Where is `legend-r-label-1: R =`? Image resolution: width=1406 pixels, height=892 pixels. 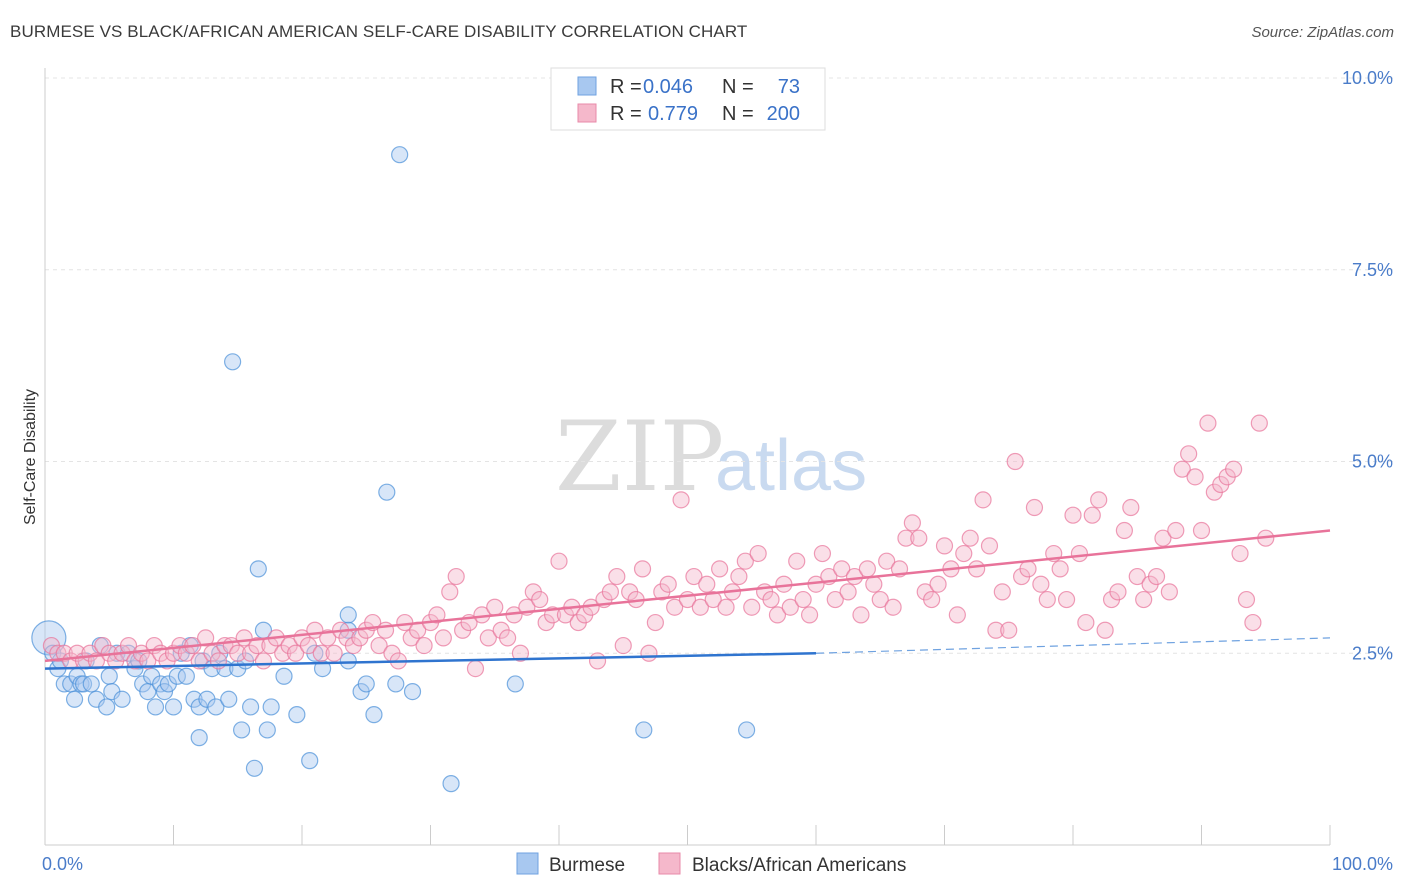
legend-r-label-1: R = is located at coordinates (626, 87).